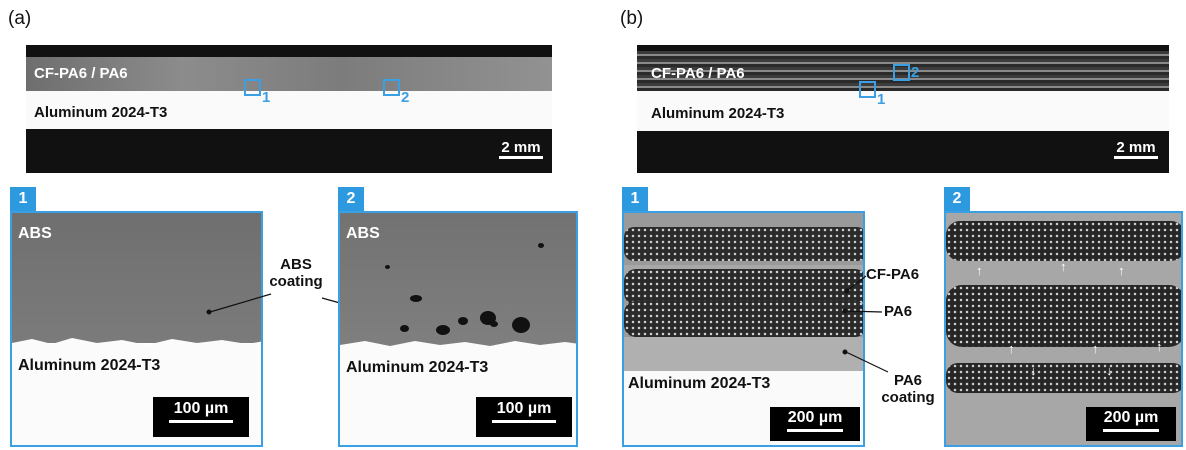  I want to click on inset-a2-tag: 2, so click(351, 199).